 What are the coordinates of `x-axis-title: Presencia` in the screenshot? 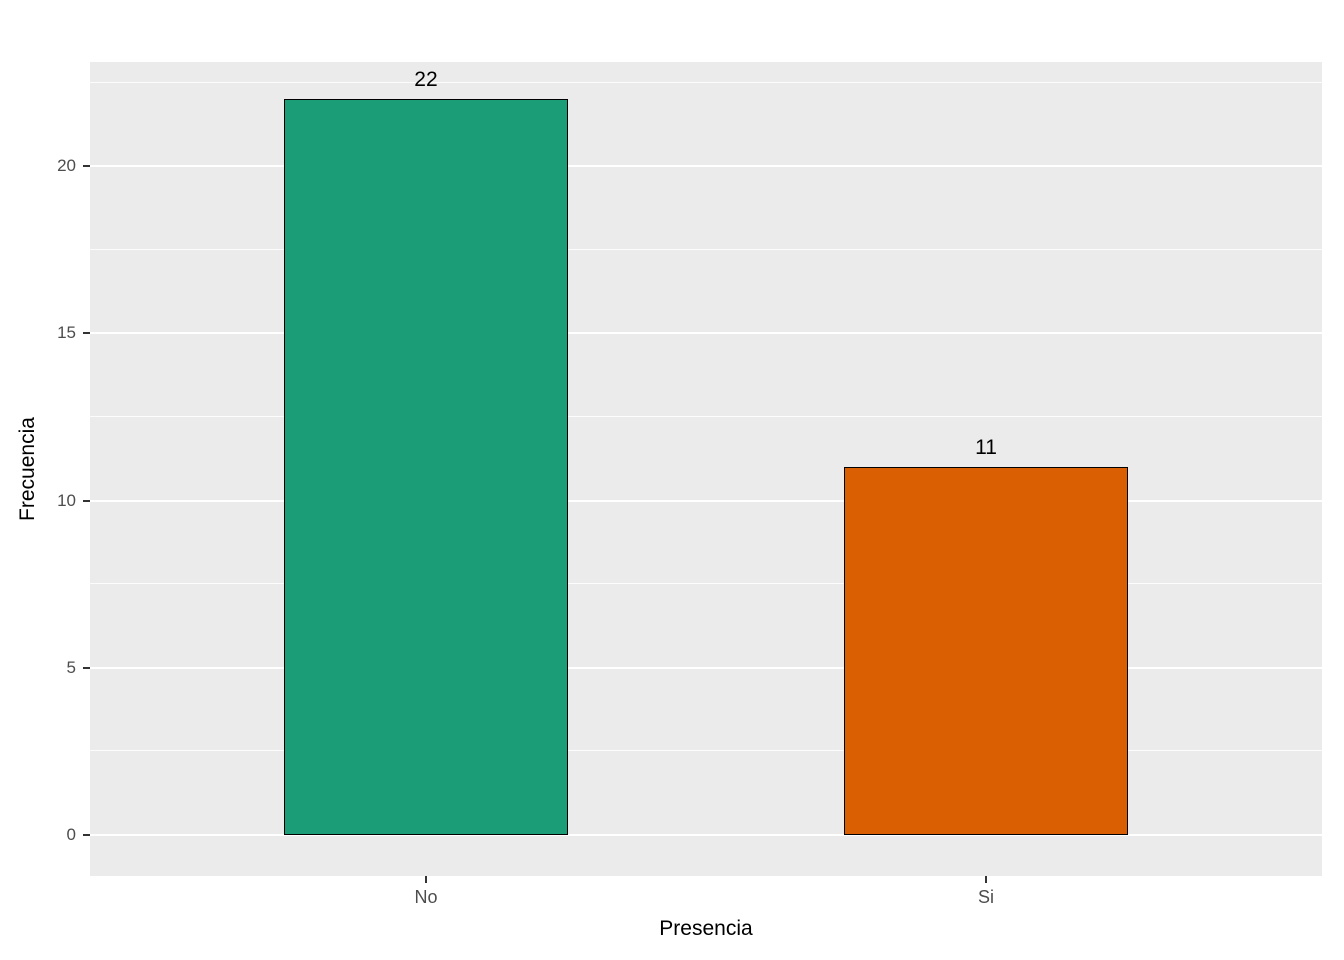 It's located at (706, 928).